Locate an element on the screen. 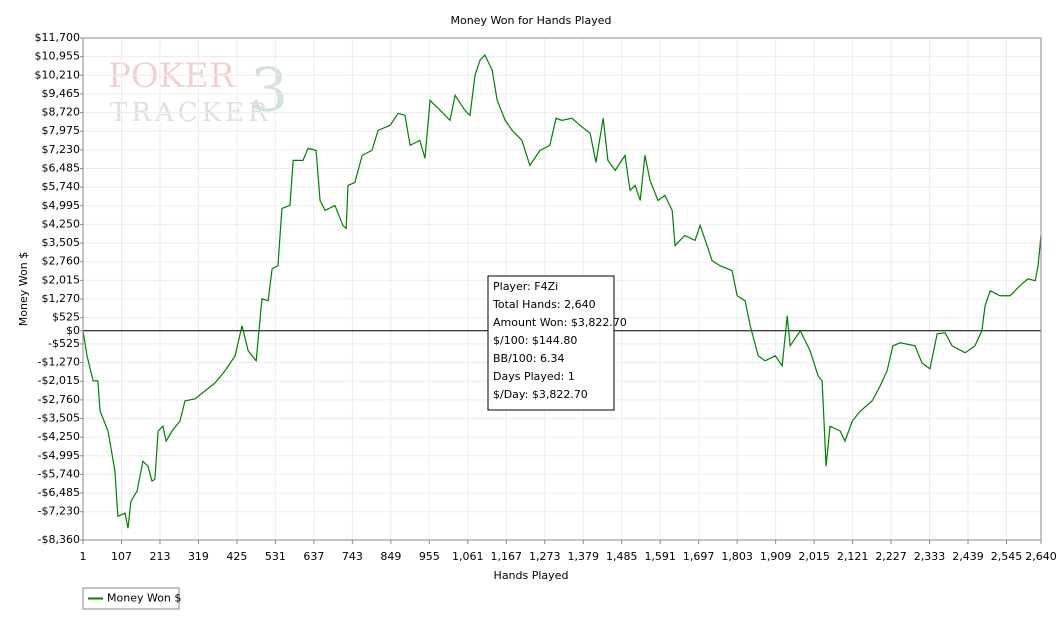  y-tick-label: -$3,505 is located at coordinates (59, 418).